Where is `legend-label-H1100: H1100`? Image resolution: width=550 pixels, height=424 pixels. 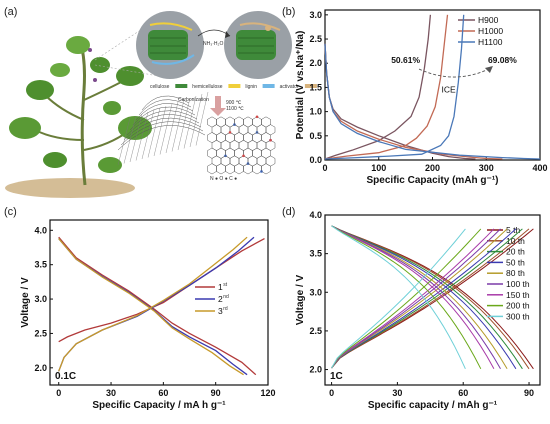 legend-label-H1100: H1100 is located at coordinates (490, 42).